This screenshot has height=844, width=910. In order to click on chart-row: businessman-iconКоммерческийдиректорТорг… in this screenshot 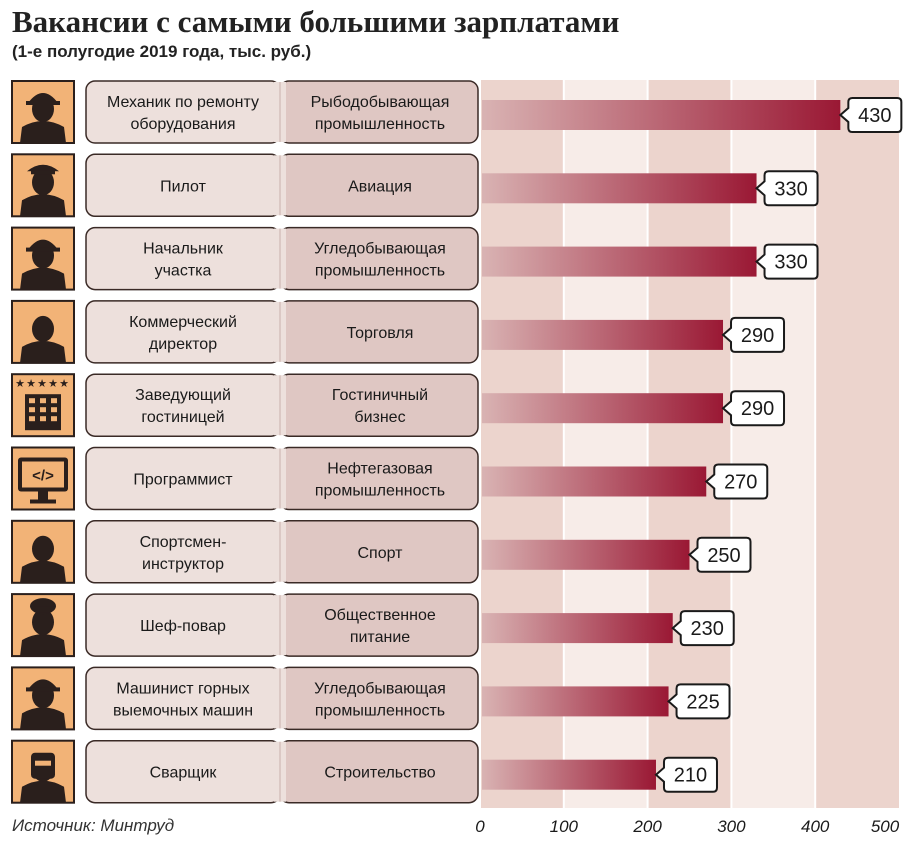, I will do `click(398, 331)`.